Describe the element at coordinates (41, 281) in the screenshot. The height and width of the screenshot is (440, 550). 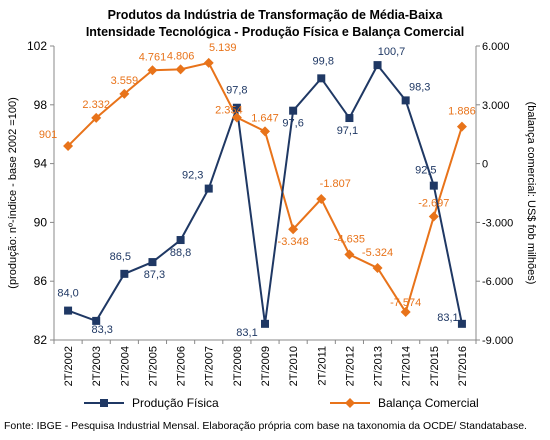
I see `left-tick-label: 86` at that location.